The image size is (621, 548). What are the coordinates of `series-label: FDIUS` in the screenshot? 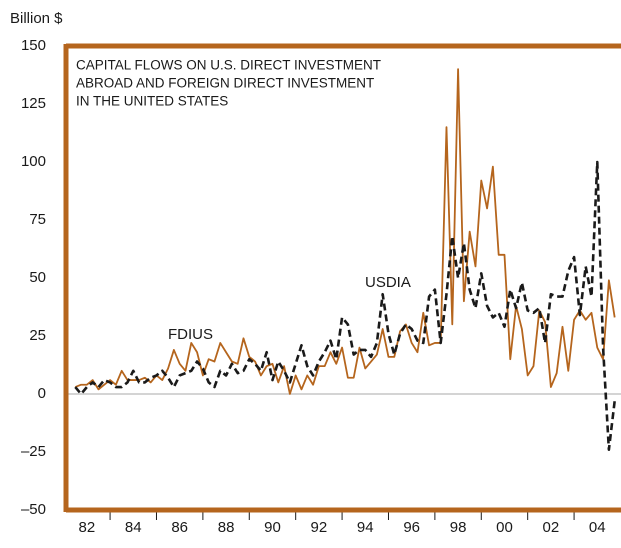 It's located at (190, 334).